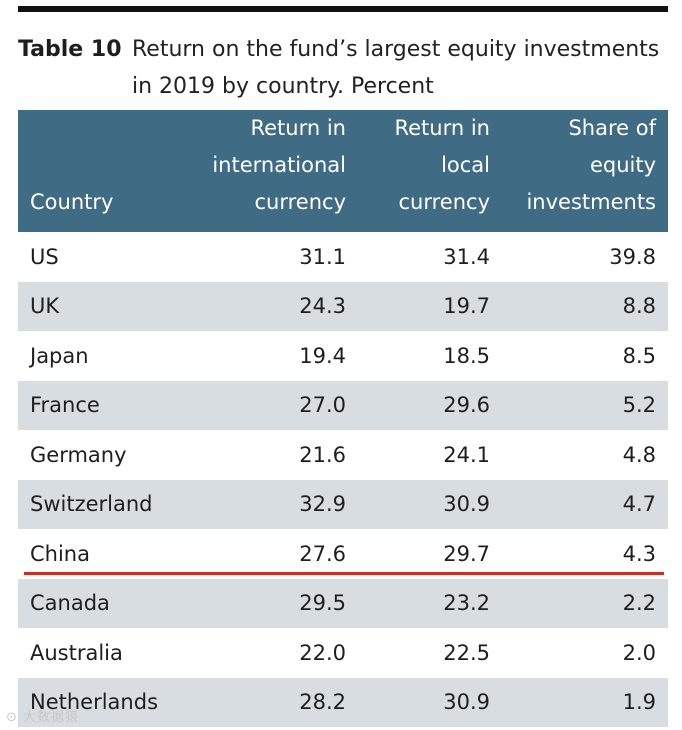 The height and width of the screenshot is (730, 682). What do you see at coordinates (322, 256) in the screenshot?
I see `cell-return-international: 31.1` at bounding box center [322, 256].